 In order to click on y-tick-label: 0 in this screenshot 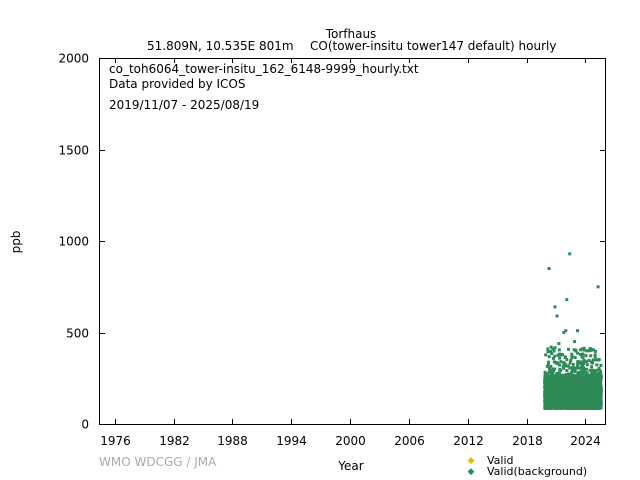, I will do `click(85, 425)`.